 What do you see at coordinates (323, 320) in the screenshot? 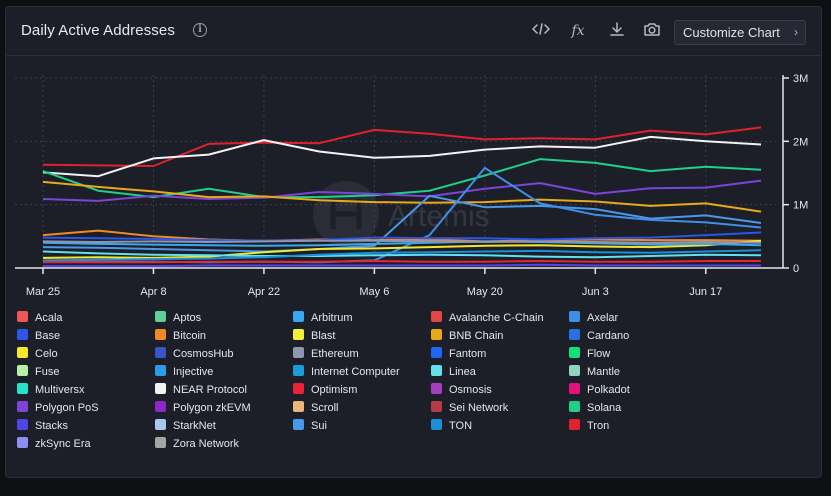
I see `legend-item-arbitrum: Arbitrum` at bounding box center [323, 320].